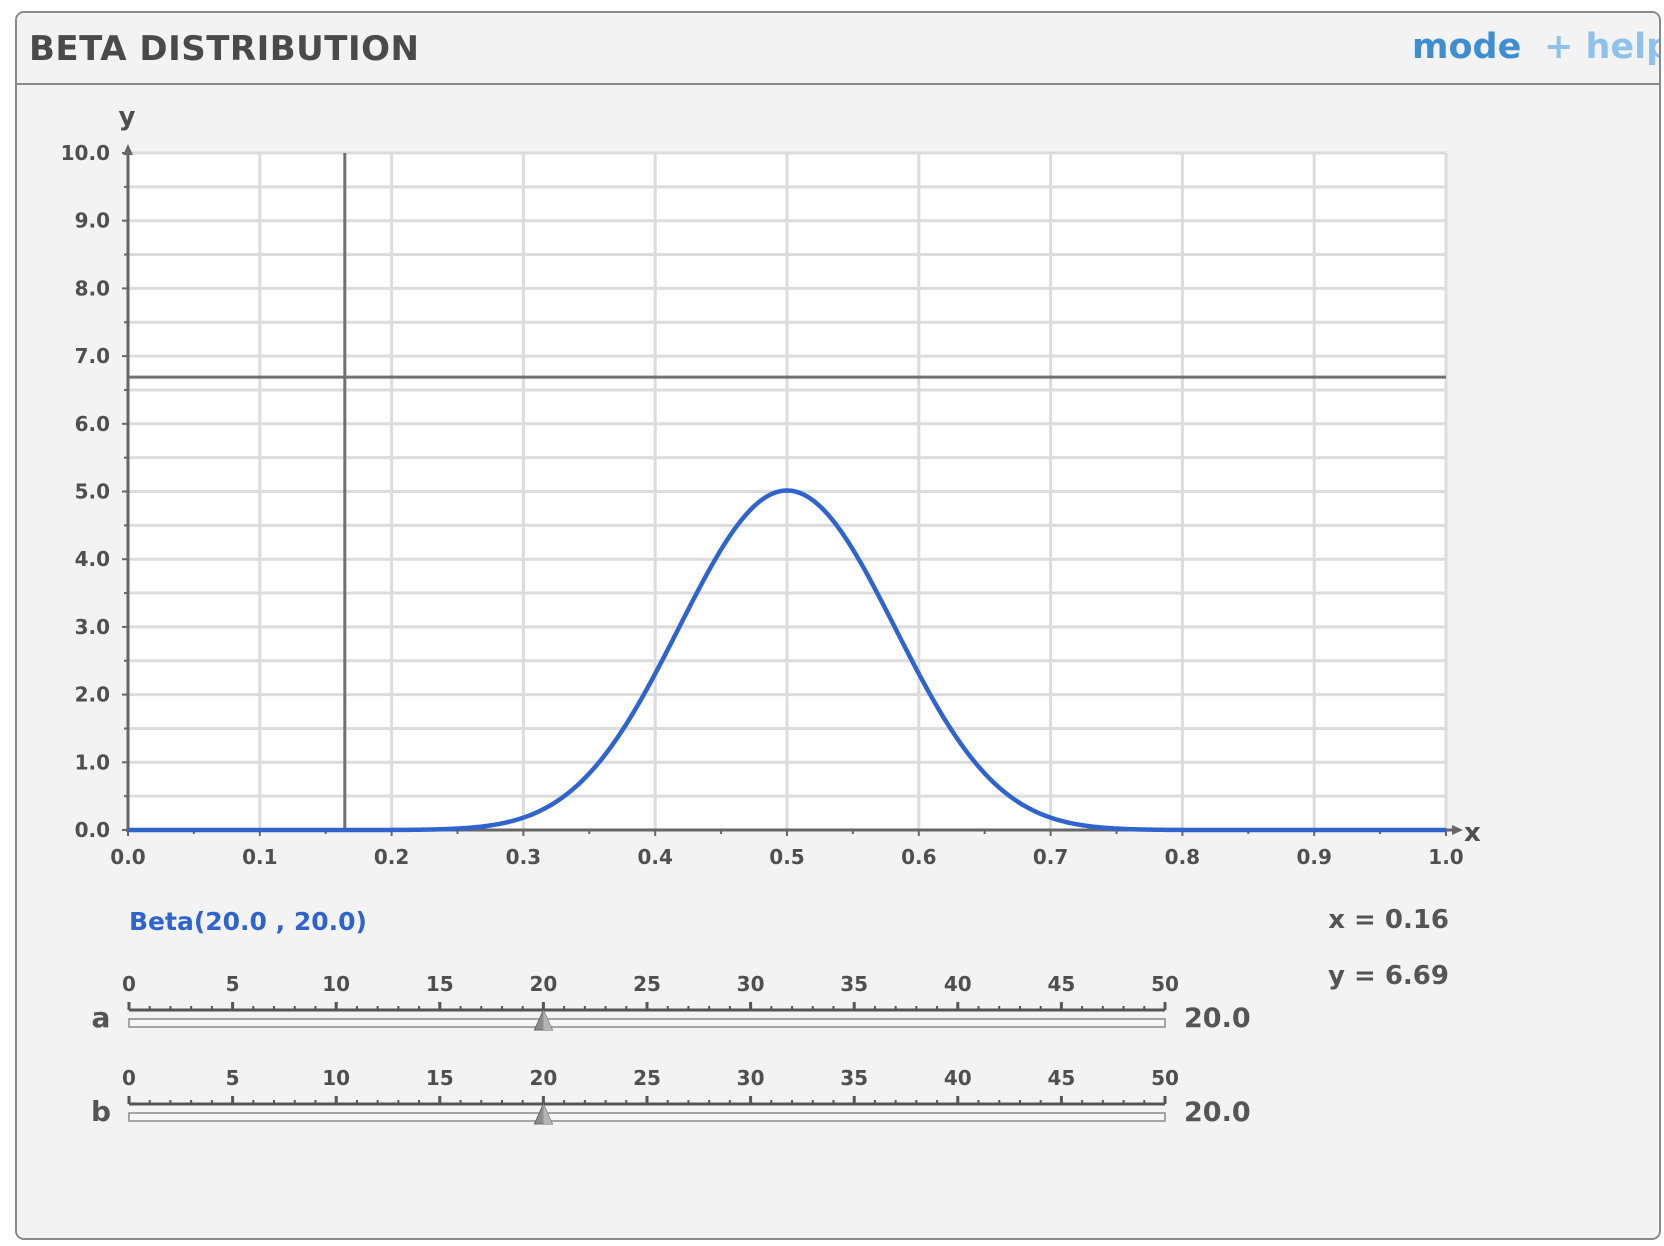 This screenshot has width=1664, height=1246. What do you see at coordinates (1313, 857) in the screenshot?
I see `x-tick-label: 0.9` at bounding box center [1313, 857].